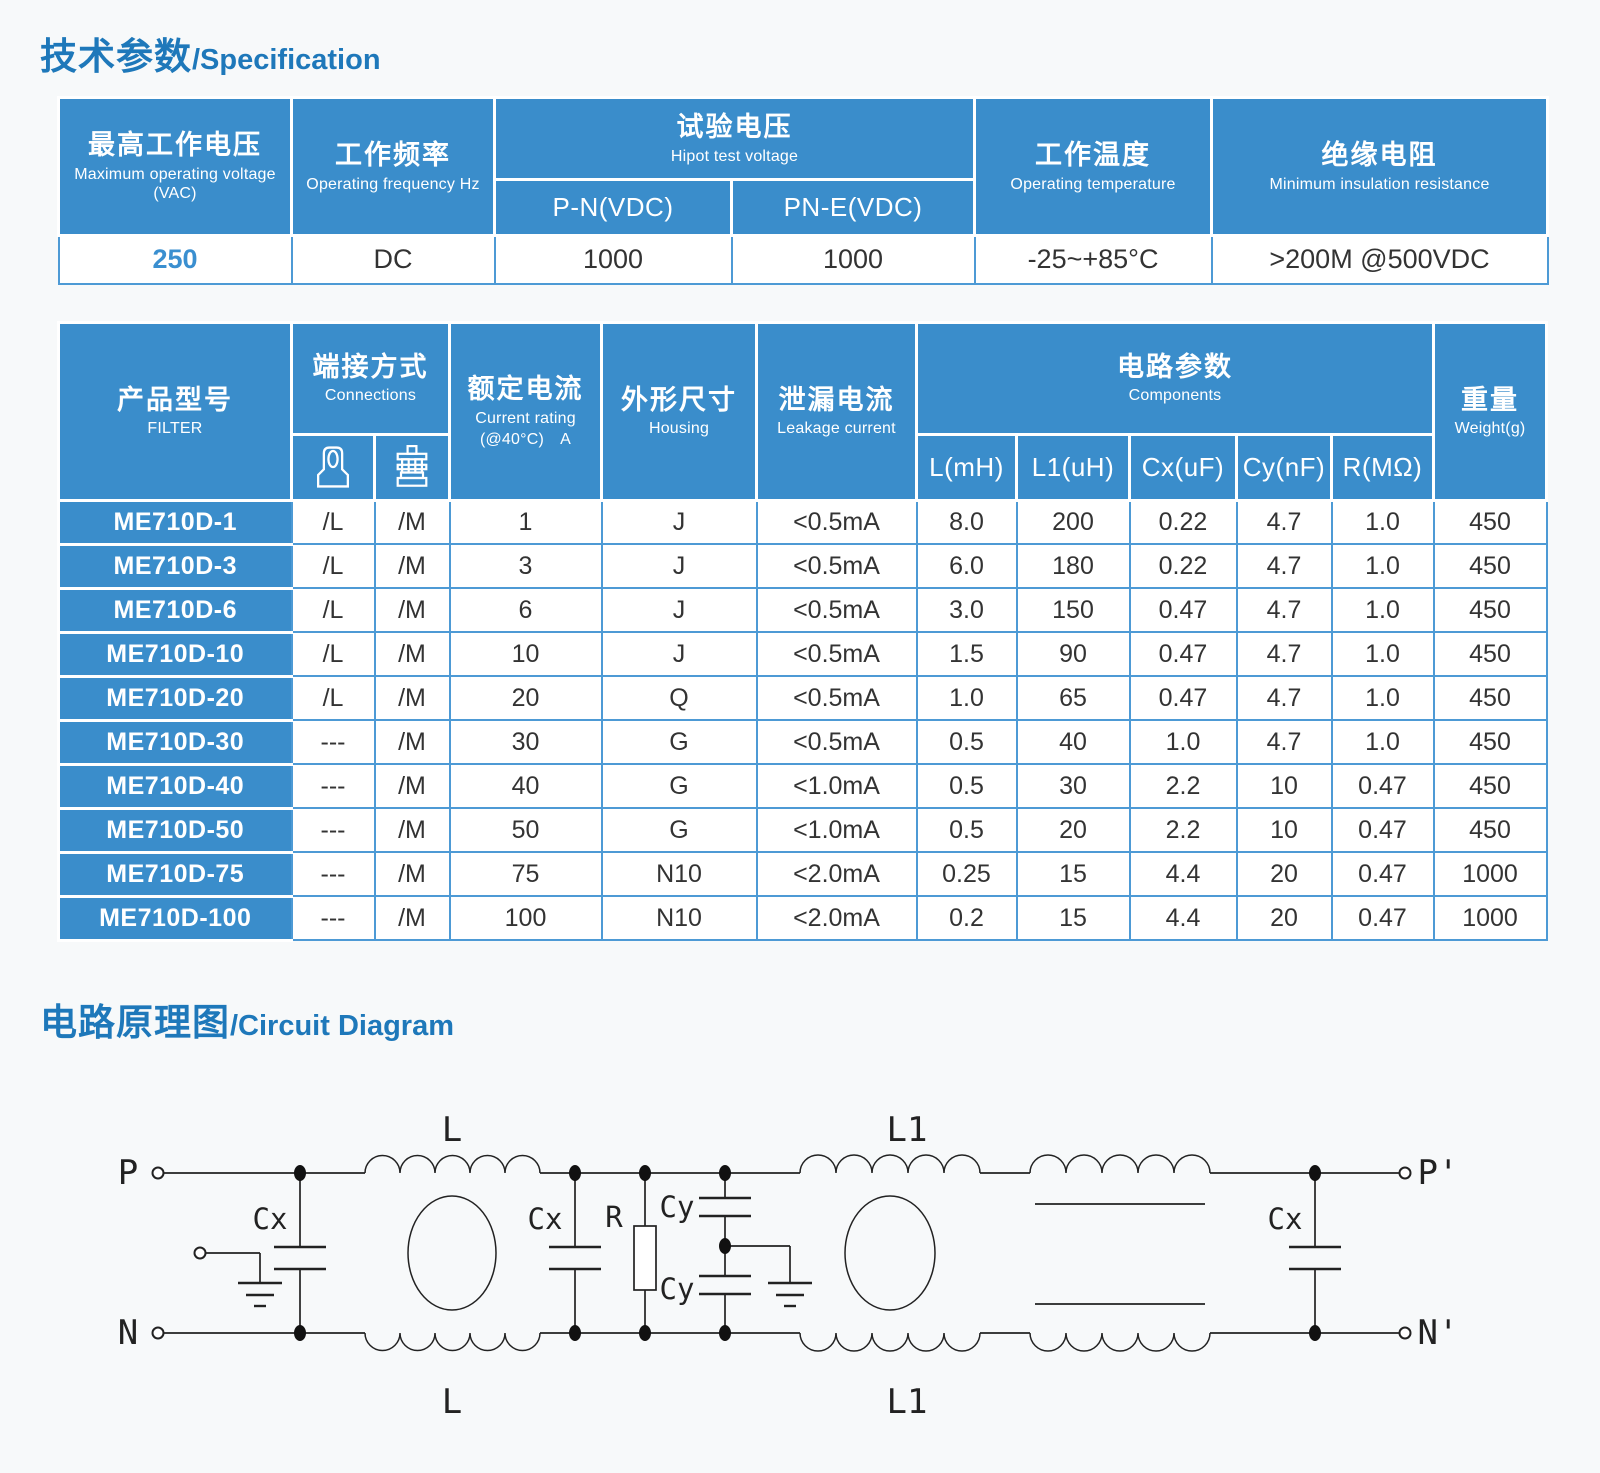  Describe the element at coordinates (1073, 566) in the screenshot. I see `cell-l1: 180` at that location.